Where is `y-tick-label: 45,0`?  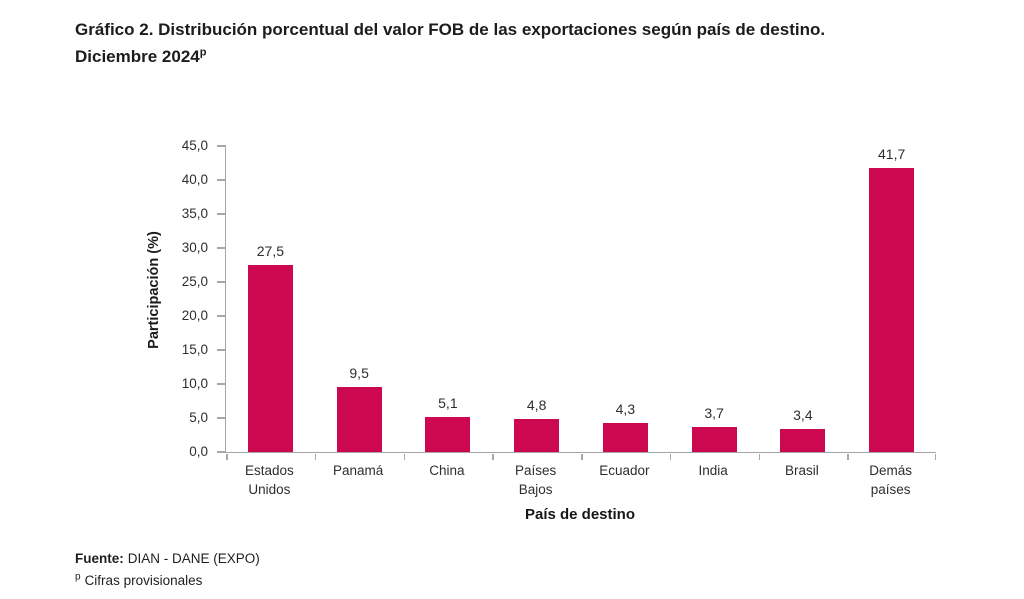 y-tick-label: 45,0 is located at coordinates (194, 145).